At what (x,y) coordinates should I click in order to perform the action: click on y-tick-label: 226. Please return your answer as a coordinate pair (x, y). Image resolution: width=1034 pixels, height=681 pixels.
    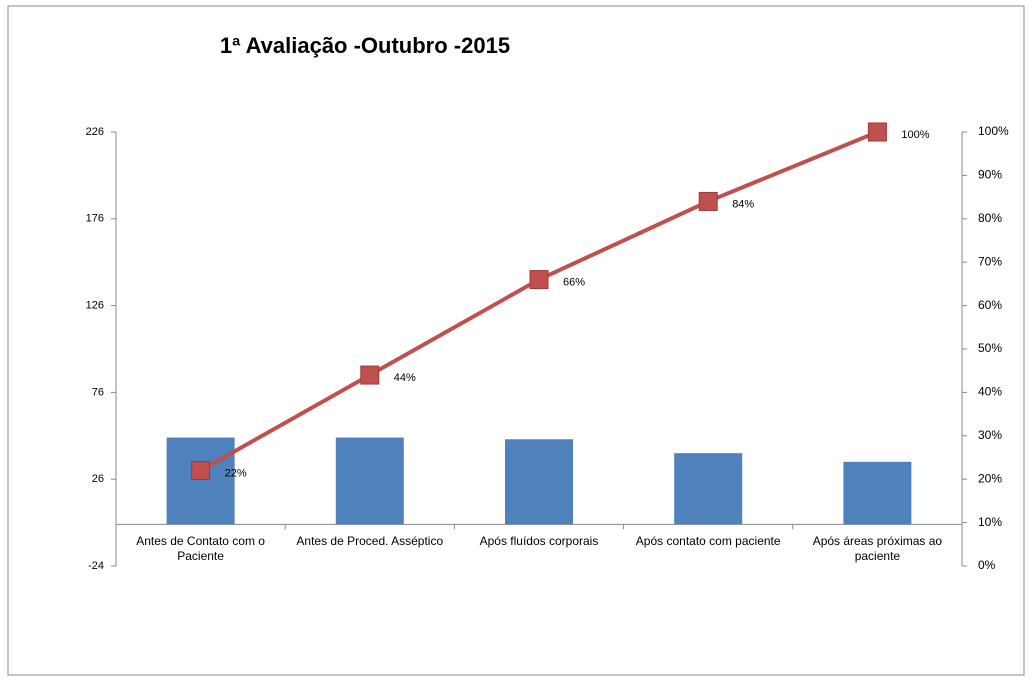
    Looking at the image, I should click on (95, 132).